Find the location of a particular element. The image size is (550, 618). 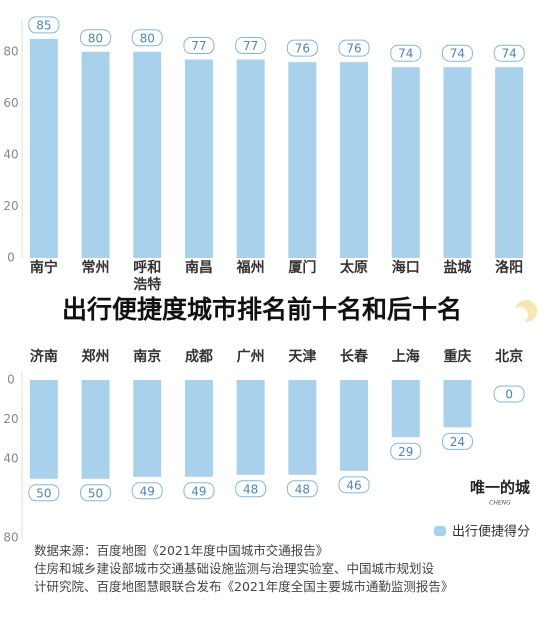

x-tick-label: 洛阳 is located at coordinates (509, 268).